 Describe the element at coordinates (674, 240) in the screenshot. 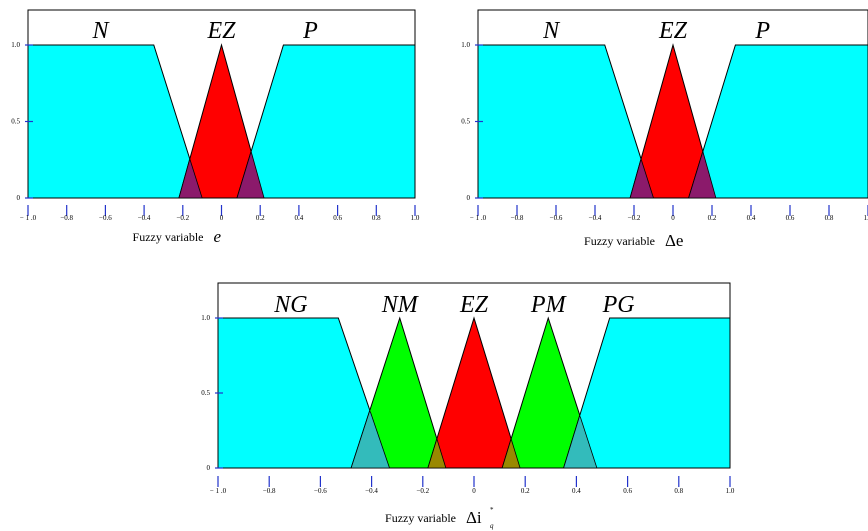

I see `x-axis-symbol: Δe` at that location.